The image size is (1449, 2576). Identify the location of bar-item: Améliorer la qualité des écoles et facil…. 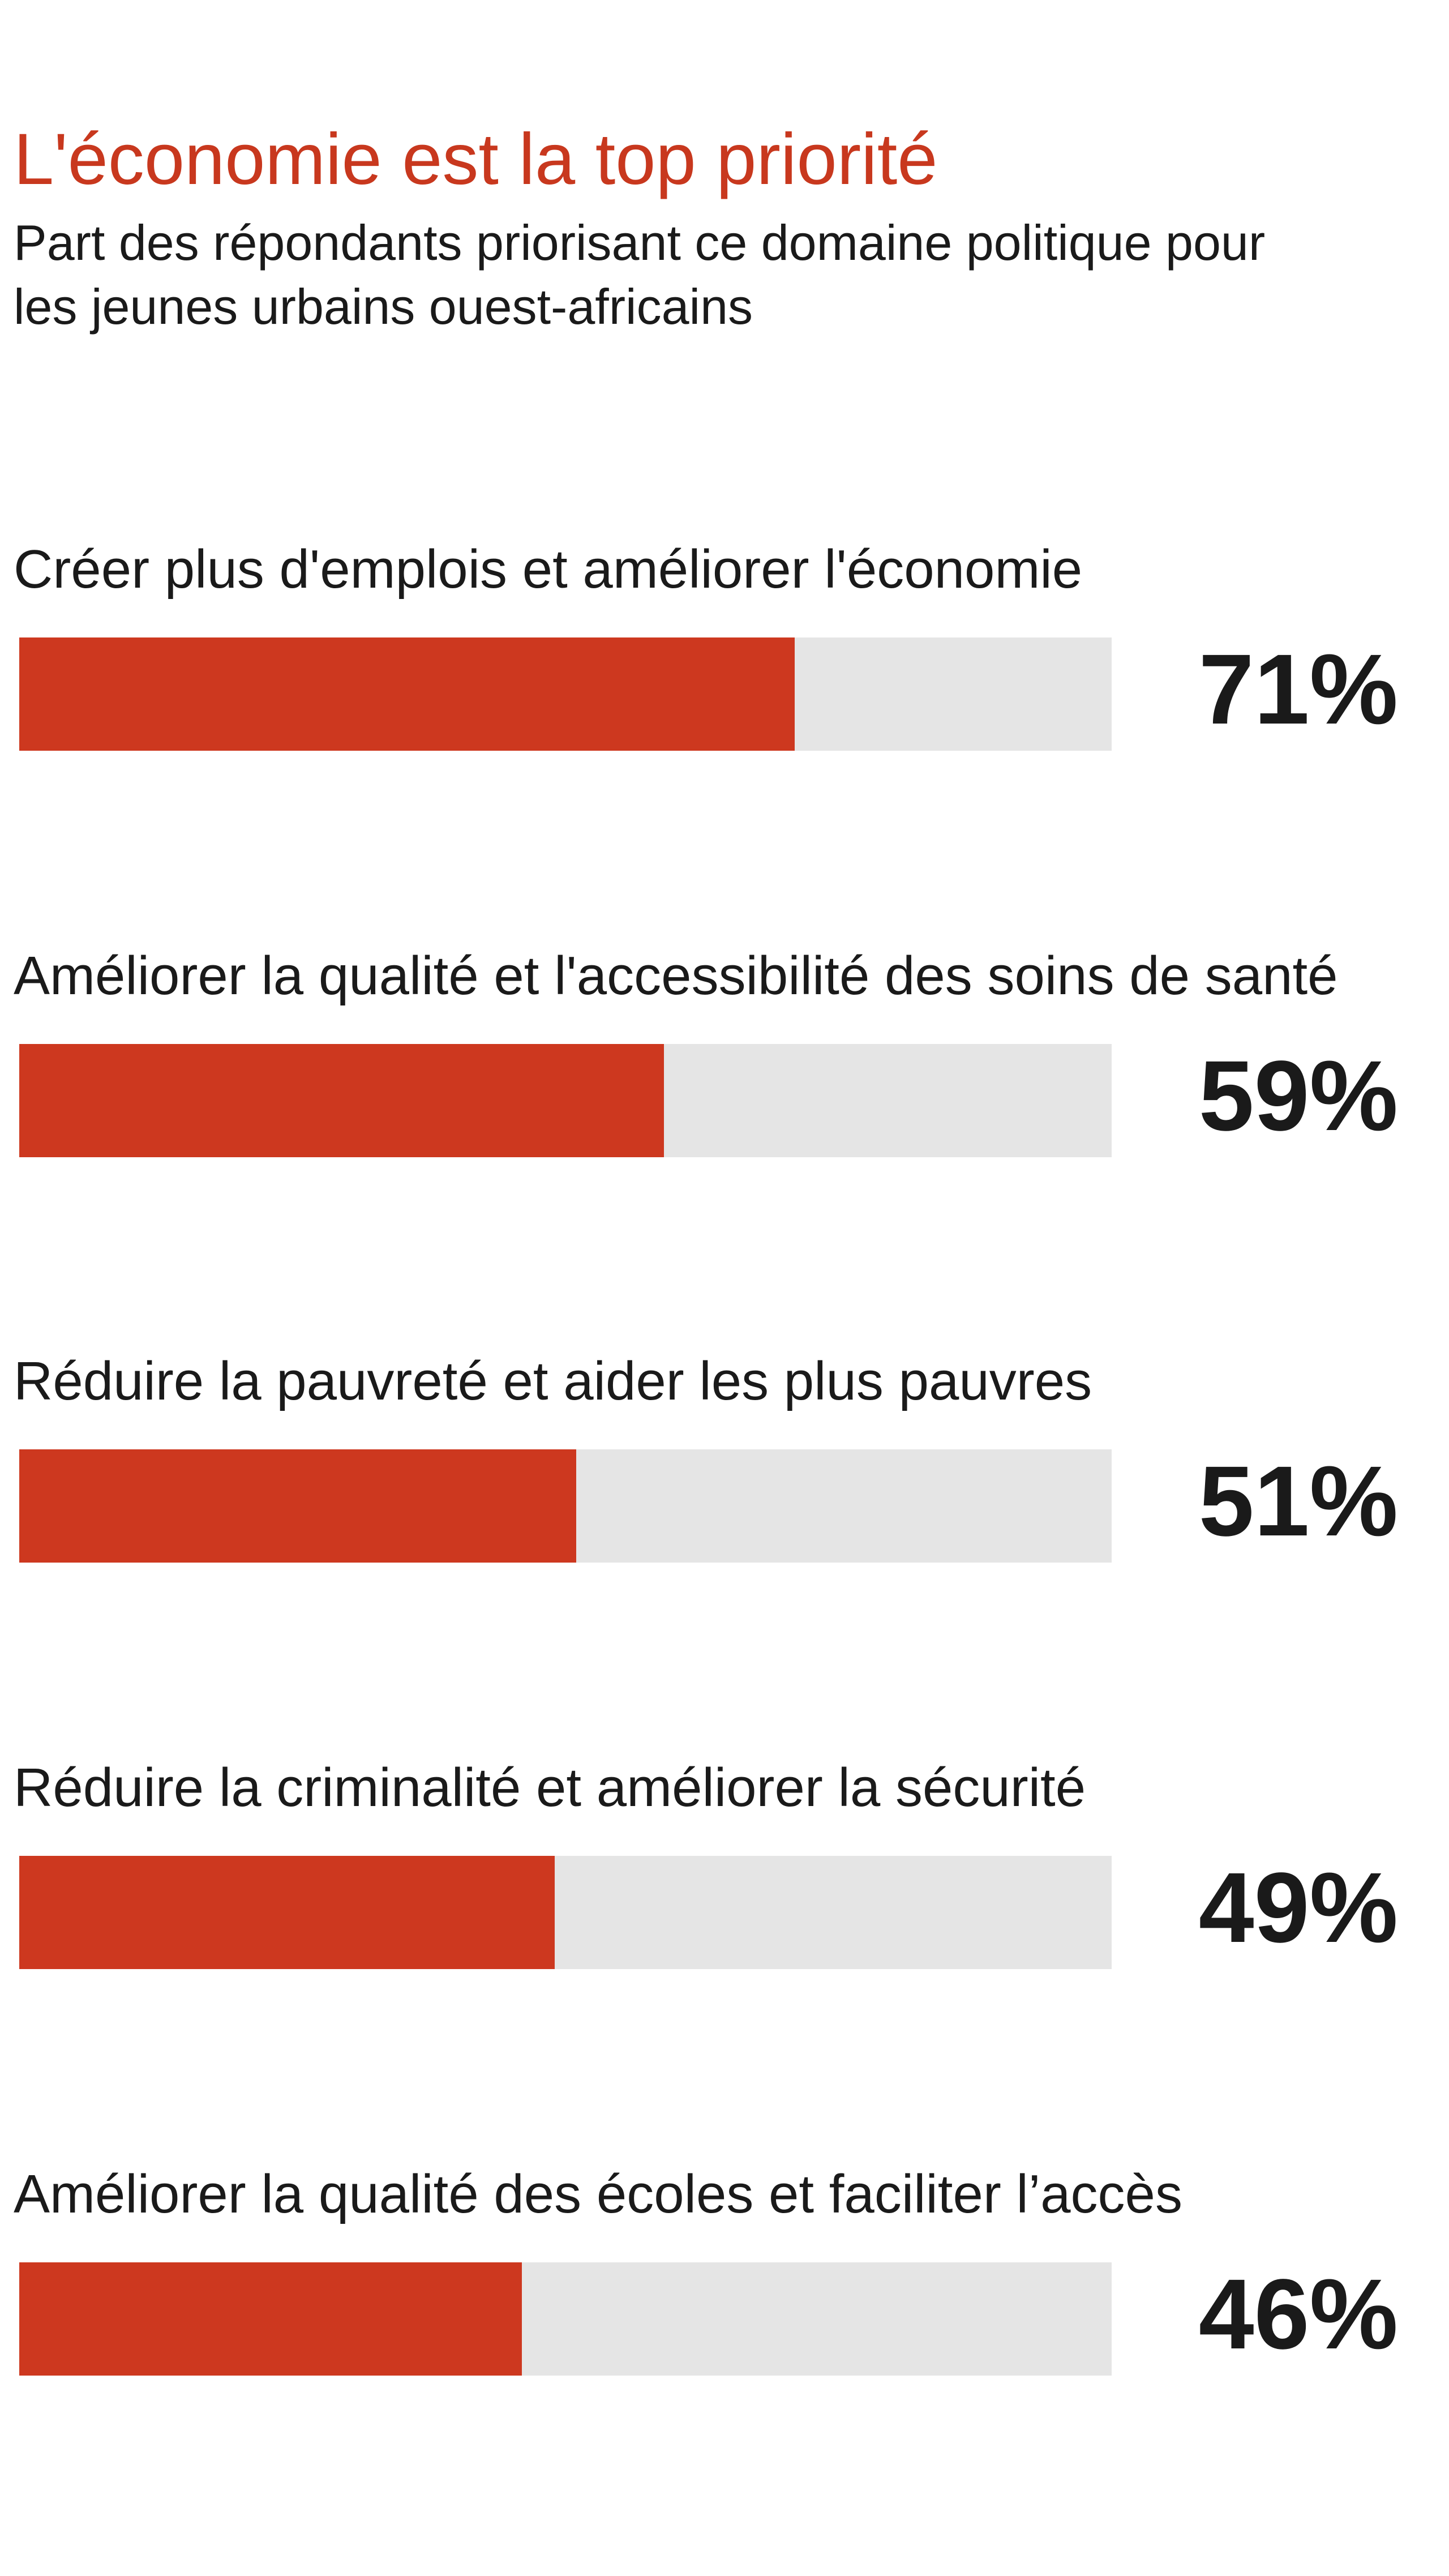
(724, 2270).